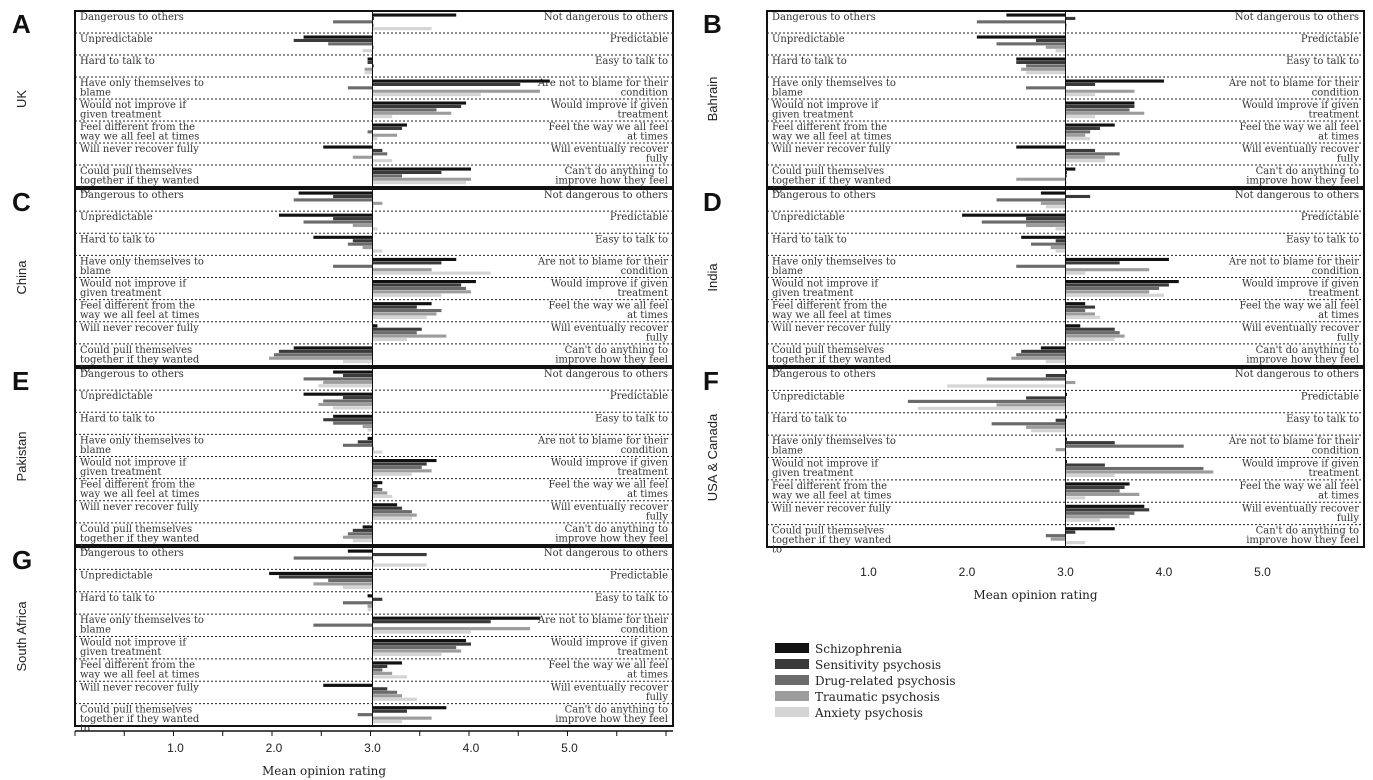 The height and width of the screenshot is (780, 1373). Describe the element at coordinates (471, 748) in the screenshot. I see `tick-label: 4.0` at that location.